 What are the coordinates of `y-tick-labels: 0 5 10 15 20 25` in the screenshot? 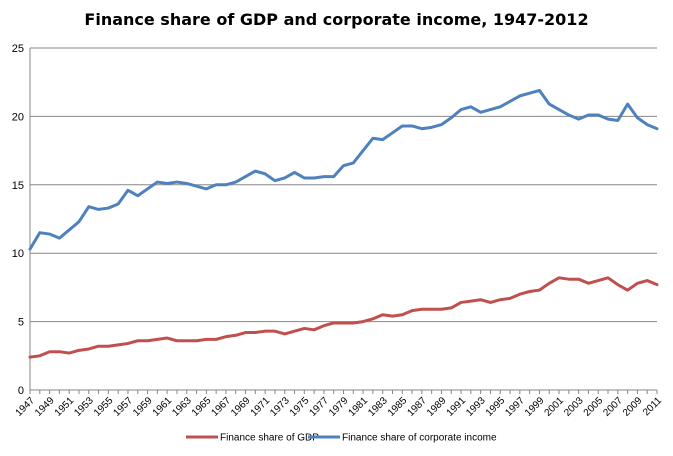 It's located at (18, 220).